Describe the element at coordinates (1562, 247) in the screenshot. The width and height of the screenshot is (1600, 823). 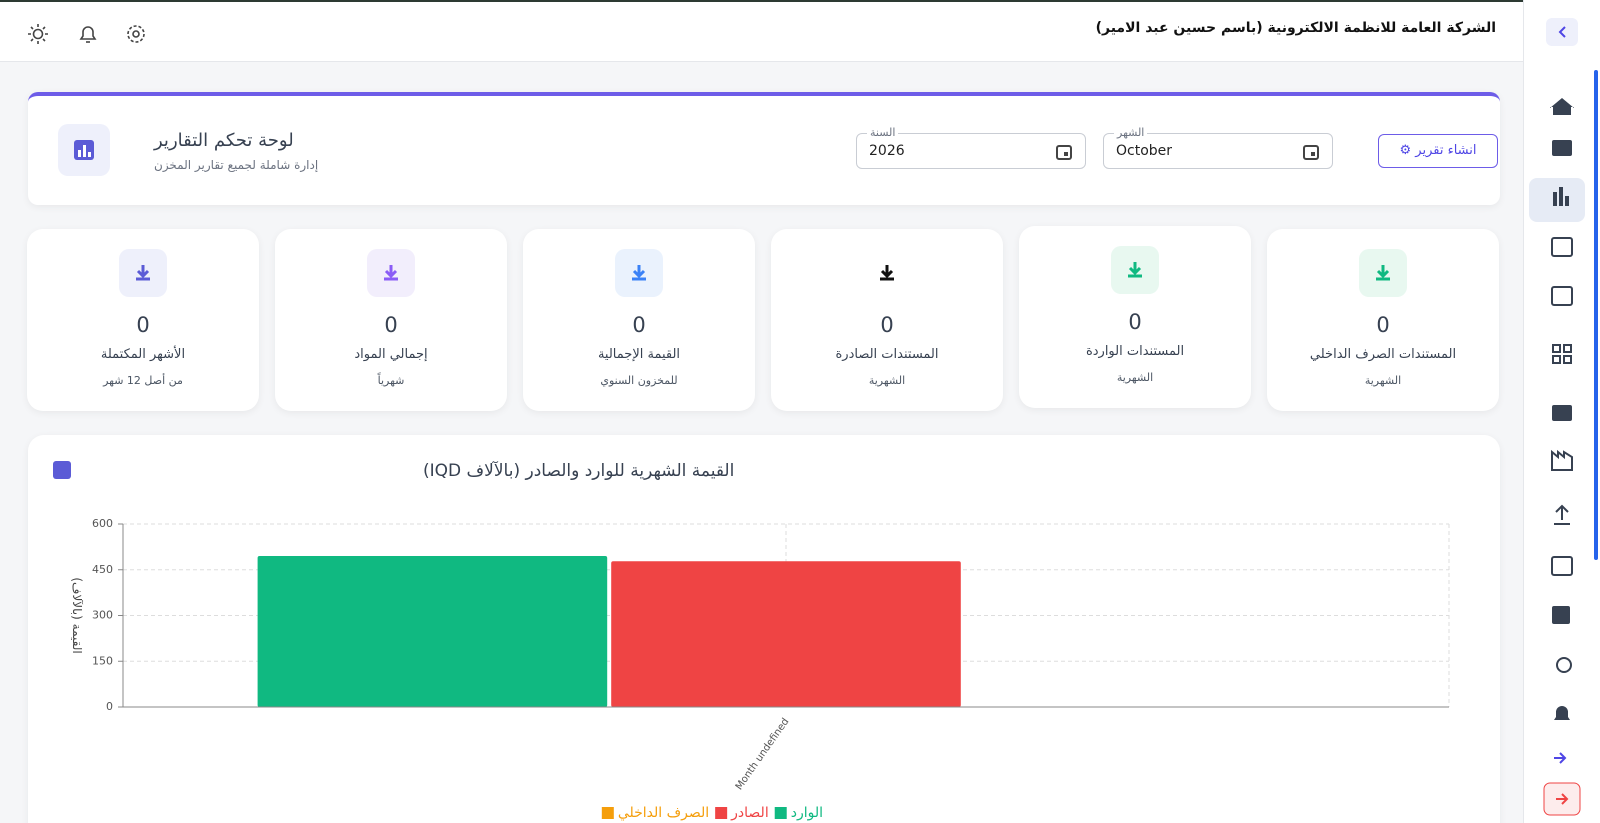
I see `nav-calendar` at that location.